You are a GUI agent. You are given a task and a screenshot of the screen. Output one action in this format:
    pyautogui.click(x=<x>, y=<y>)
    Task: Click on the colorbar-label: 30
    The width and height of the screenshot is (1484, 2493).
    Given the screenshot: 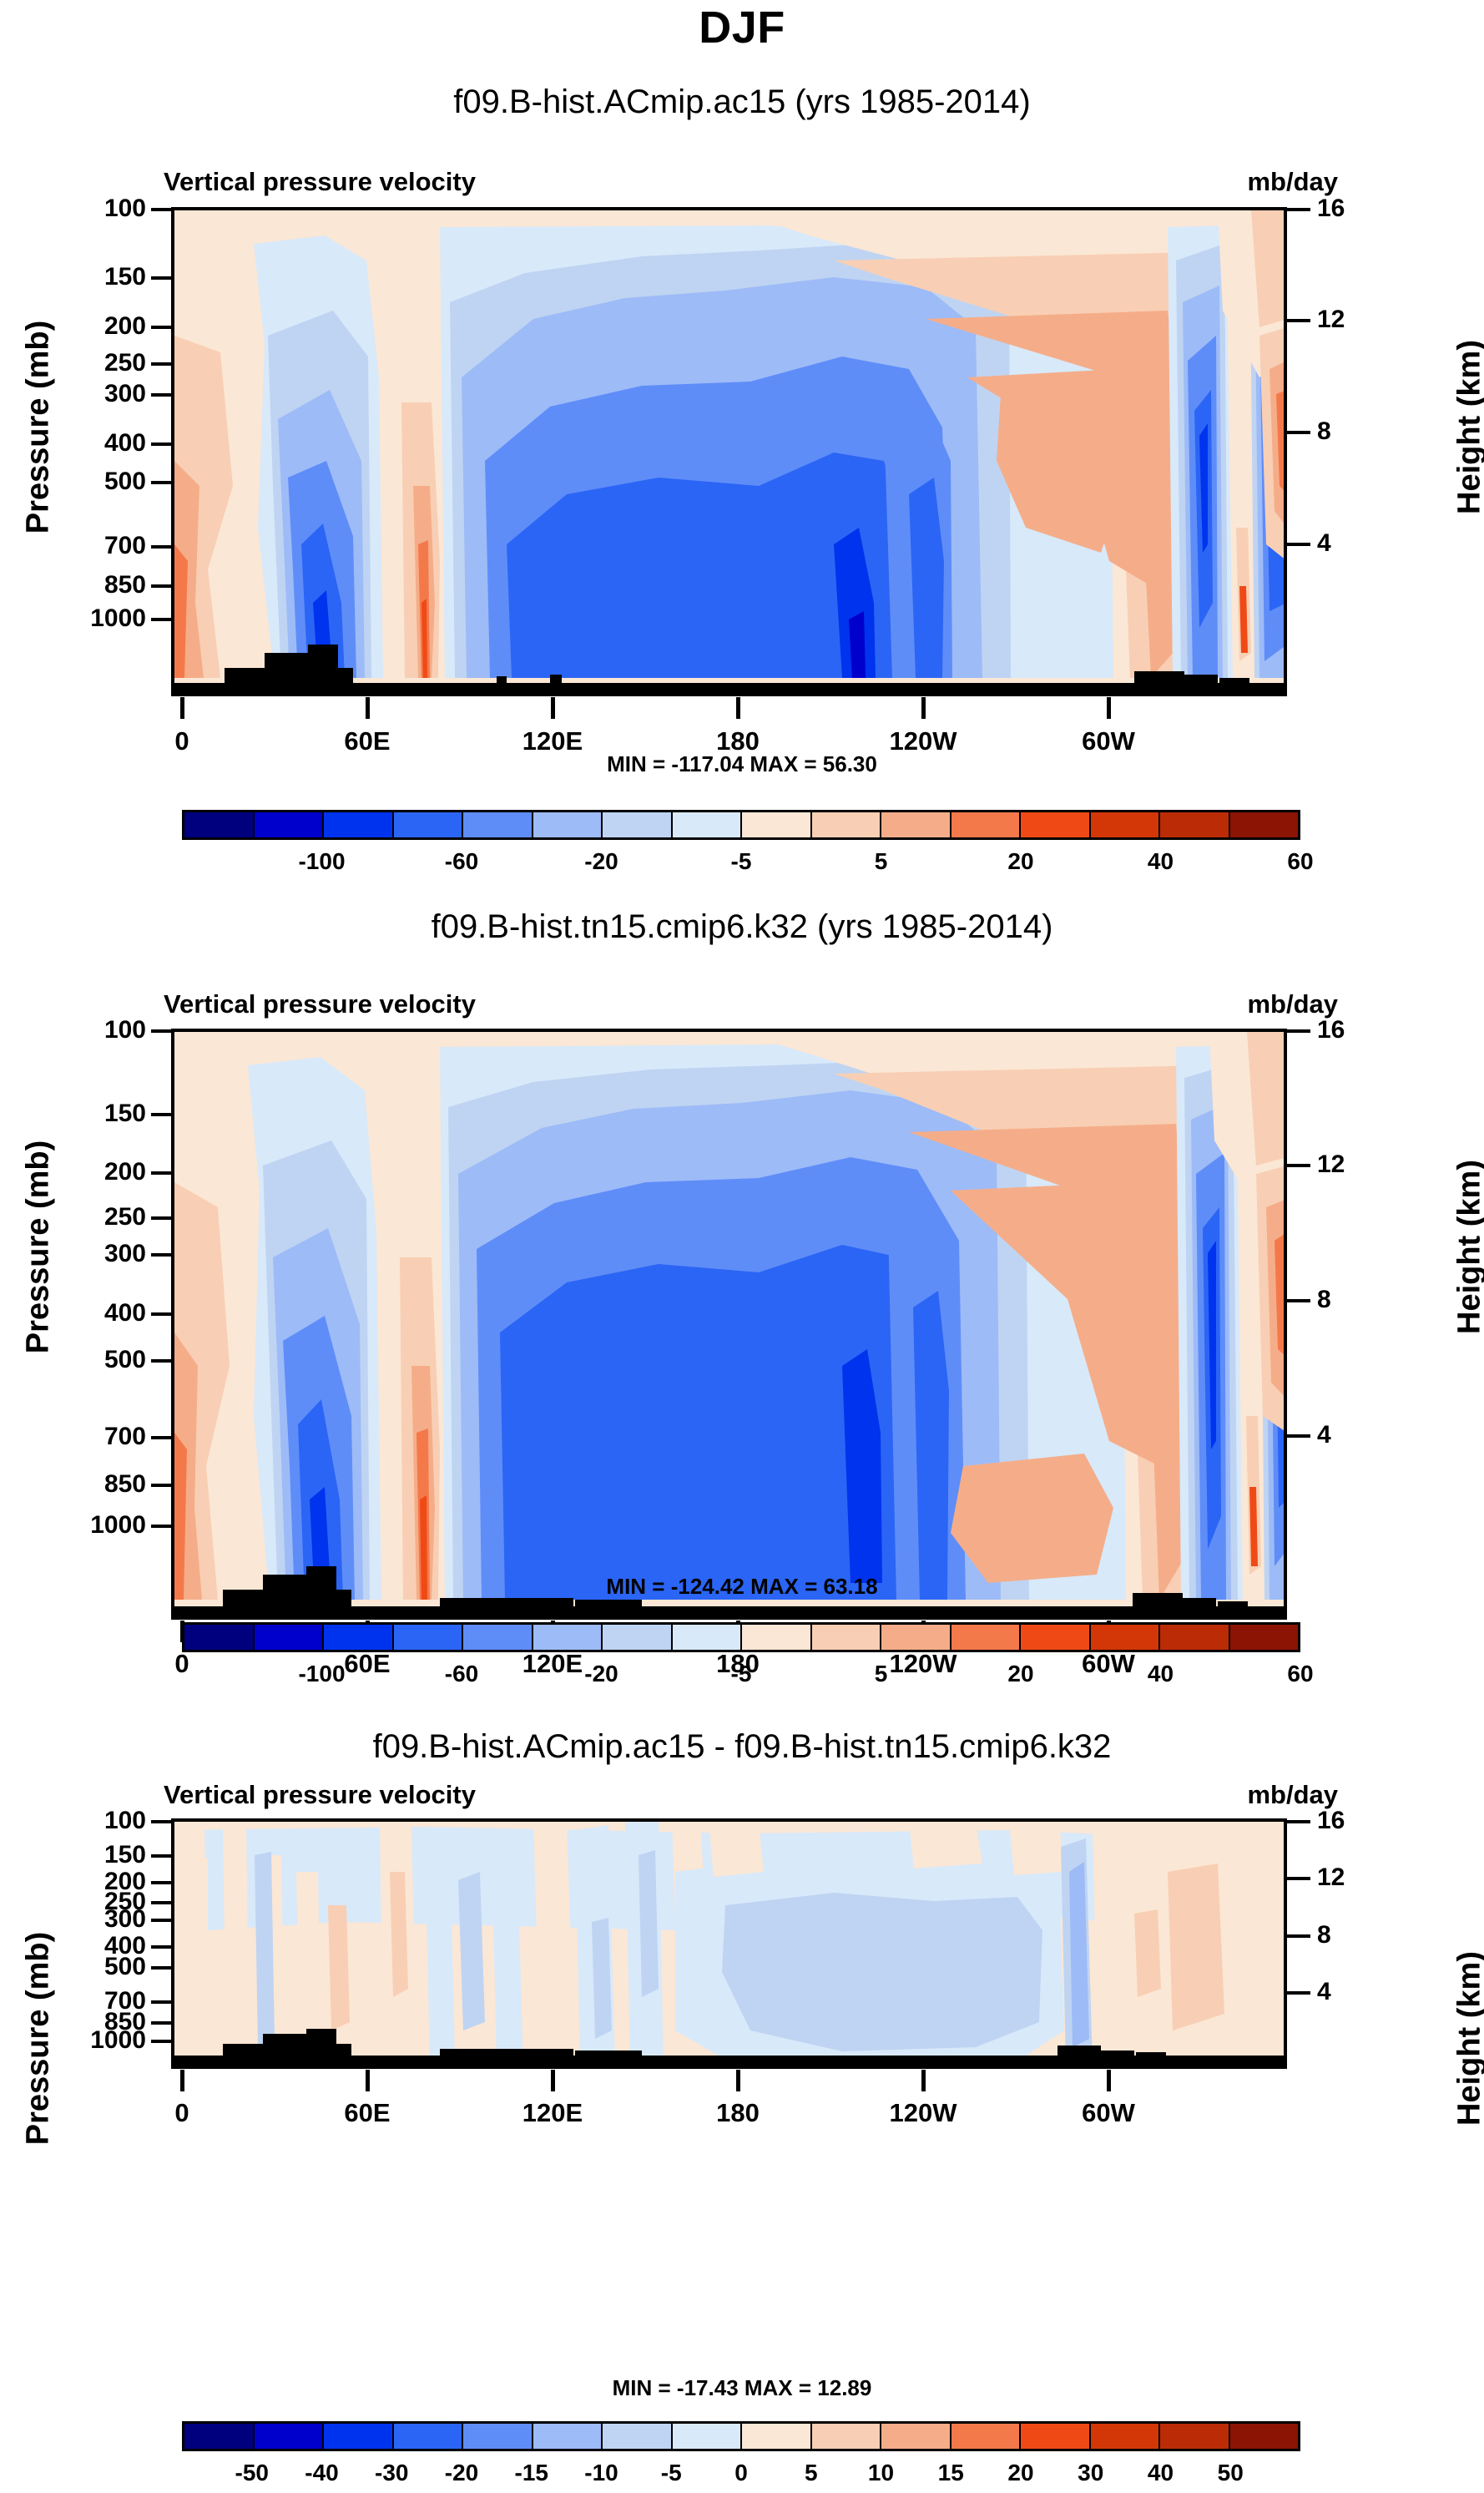 What is the action you would take?
    pyautogui.click(x=1090, y=2473)
    